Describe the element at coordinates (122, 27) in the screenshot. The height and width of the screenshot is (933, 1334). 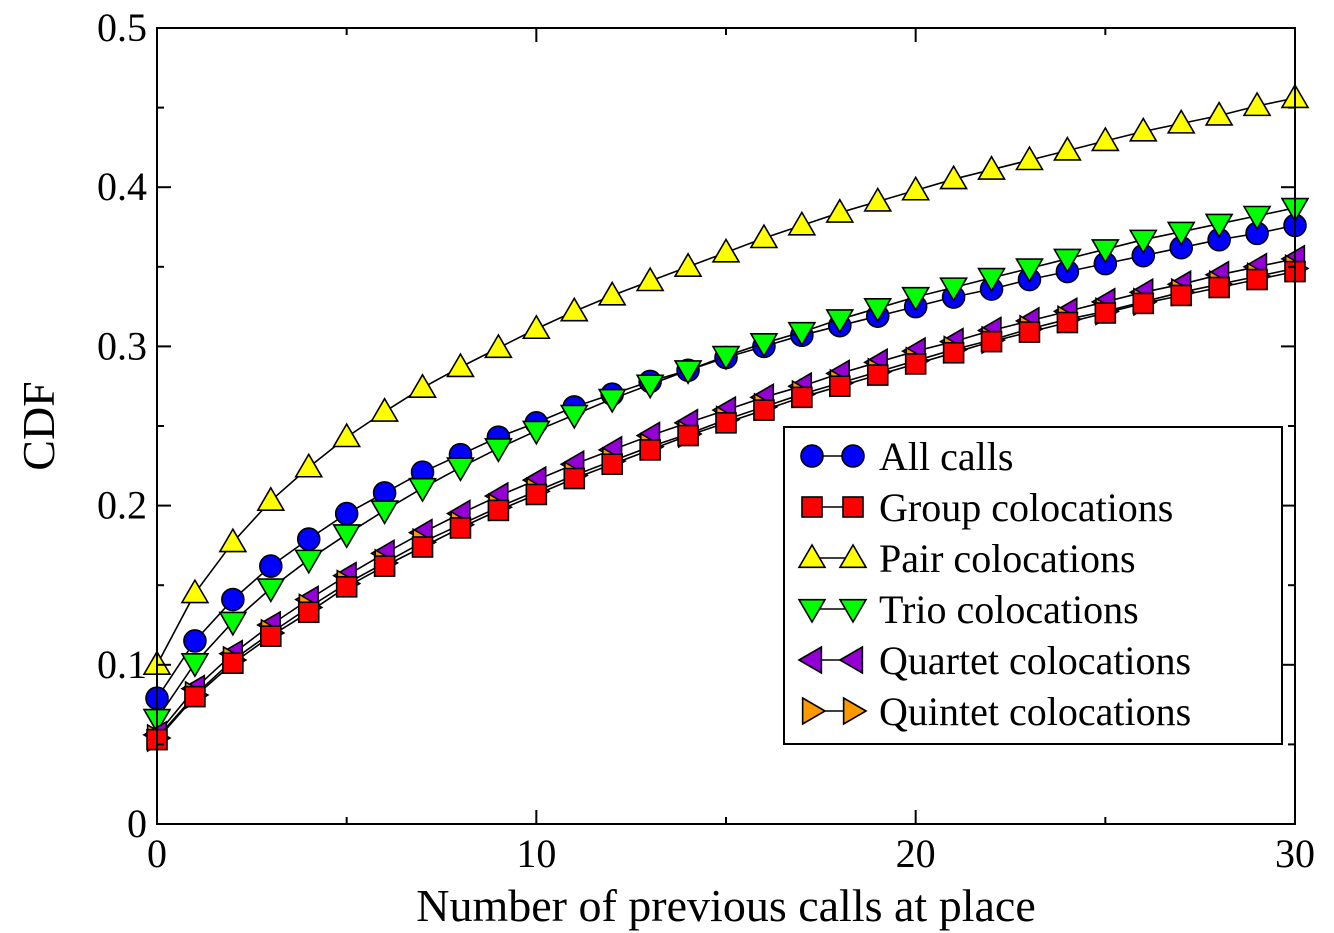
I see `y-tick-label: 0.5` at that location.